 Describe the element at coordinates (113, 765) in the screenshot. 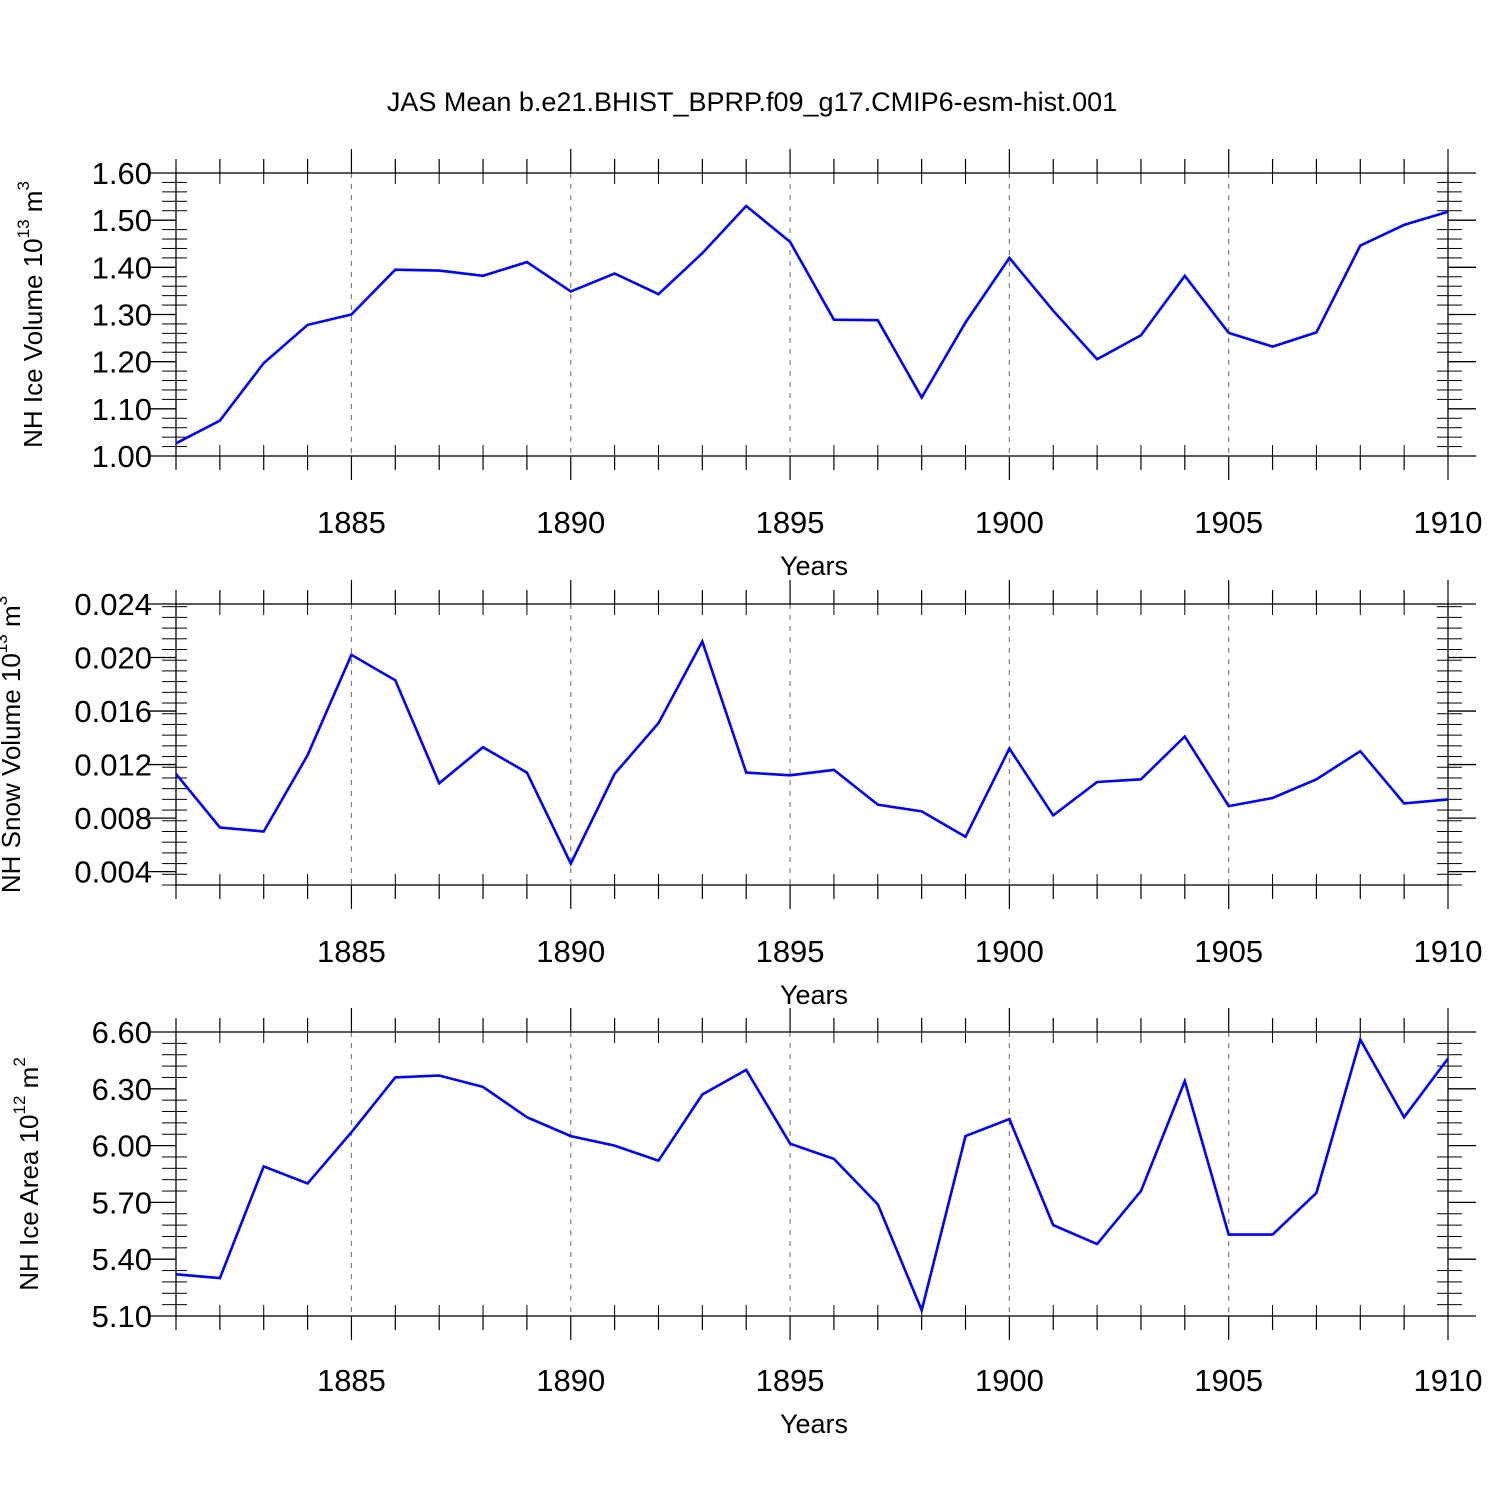

I see `y-tick-label: 0.012` at that location.